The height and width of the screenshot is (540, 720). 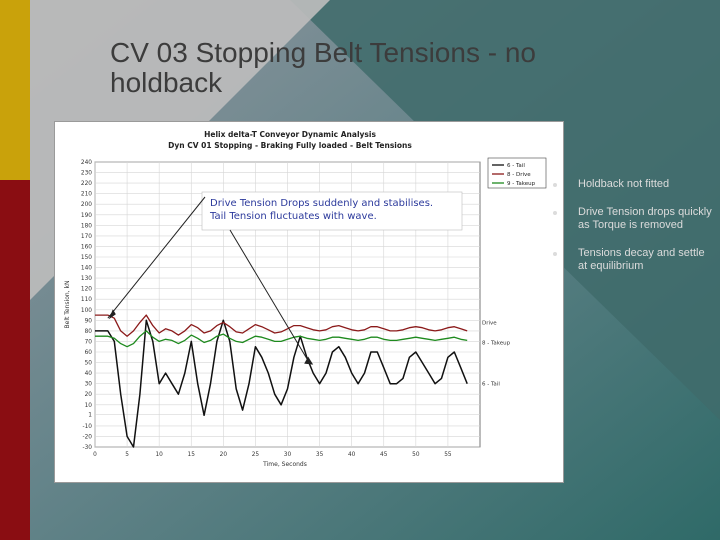 I want to click on y-tick-label: 190, so click(x=86, y=216).